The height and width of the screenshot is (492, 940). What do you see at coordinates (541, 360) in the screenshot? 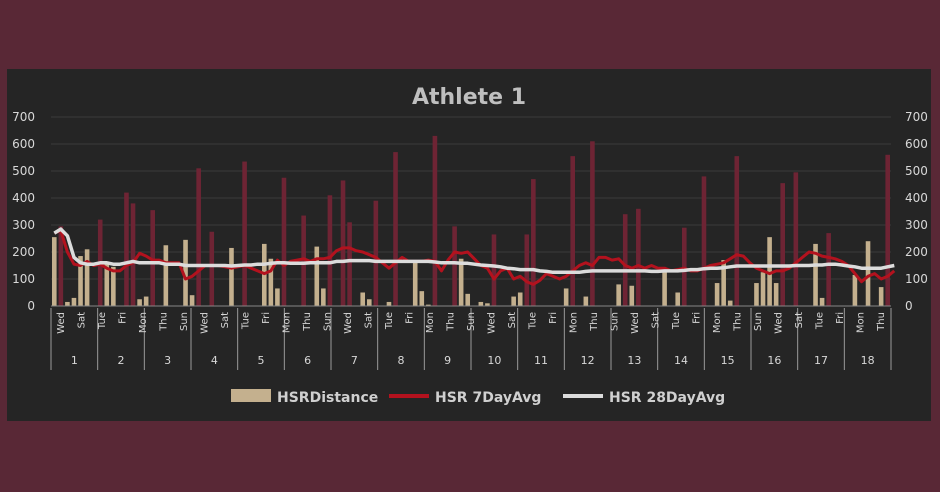
I see `week-label: 11` at bounding box center [541, 360].